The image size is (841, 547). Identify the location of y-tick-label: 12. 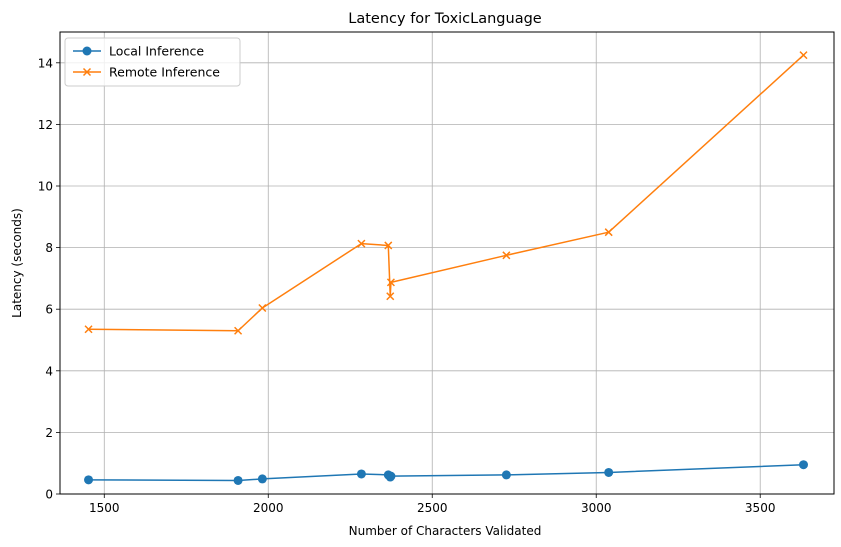
(45, 125).